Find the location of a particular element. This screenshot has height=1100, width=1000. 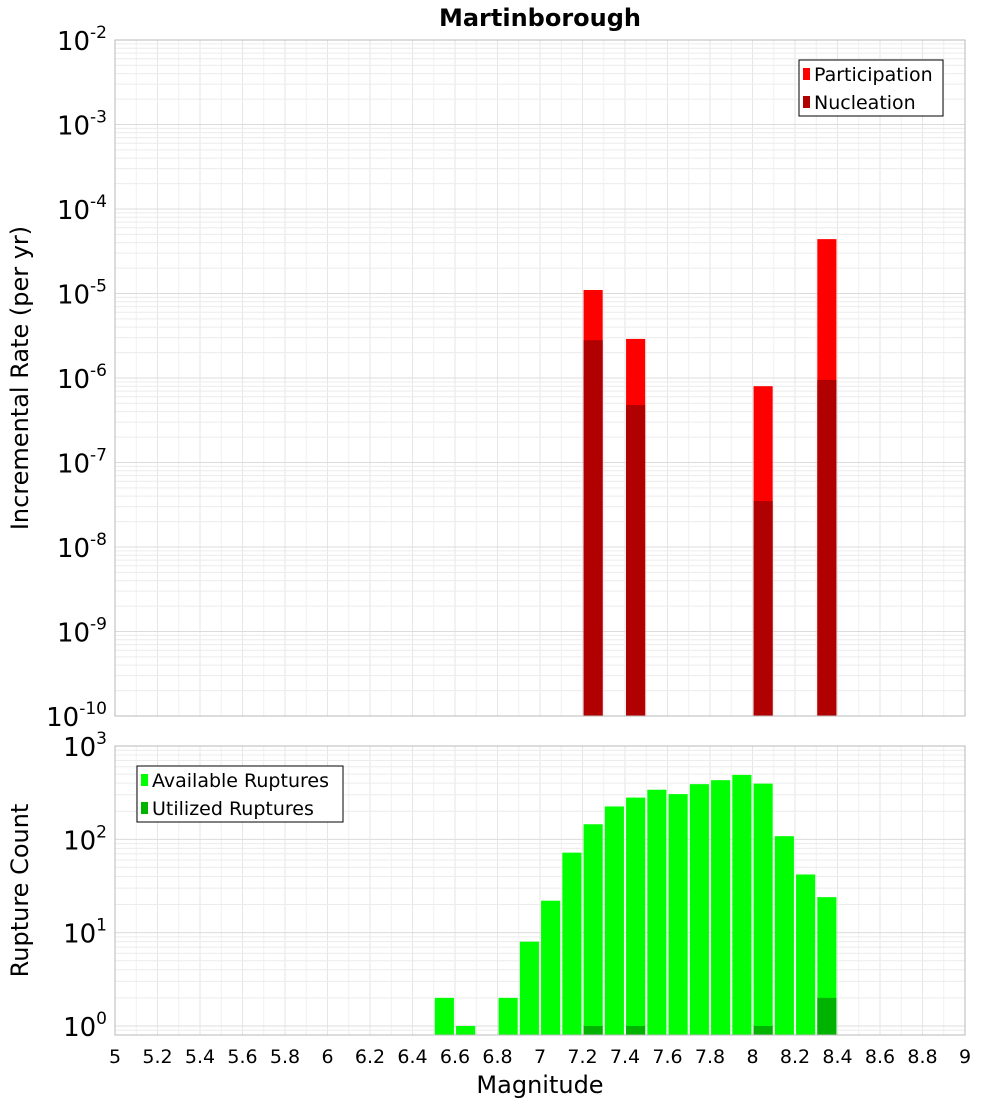

x-axis-label: Magnitude is located at coordinates (539, 1085).